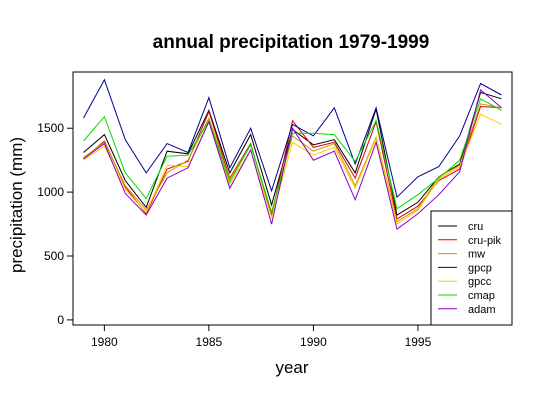 The width and height of the screenshot is (550, 412). What do you see at coordinates (480, 268) in the screenshot?
I see `legend-label-gpcp: gpcp` at bounding box center [480, 268].